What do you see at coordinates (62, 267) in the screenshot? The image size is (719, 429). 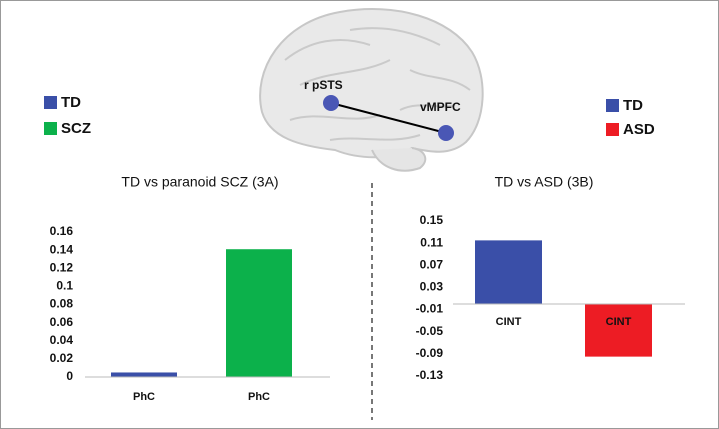 I see `y-tick-label: 0.12` at bounding box center [62, 267].